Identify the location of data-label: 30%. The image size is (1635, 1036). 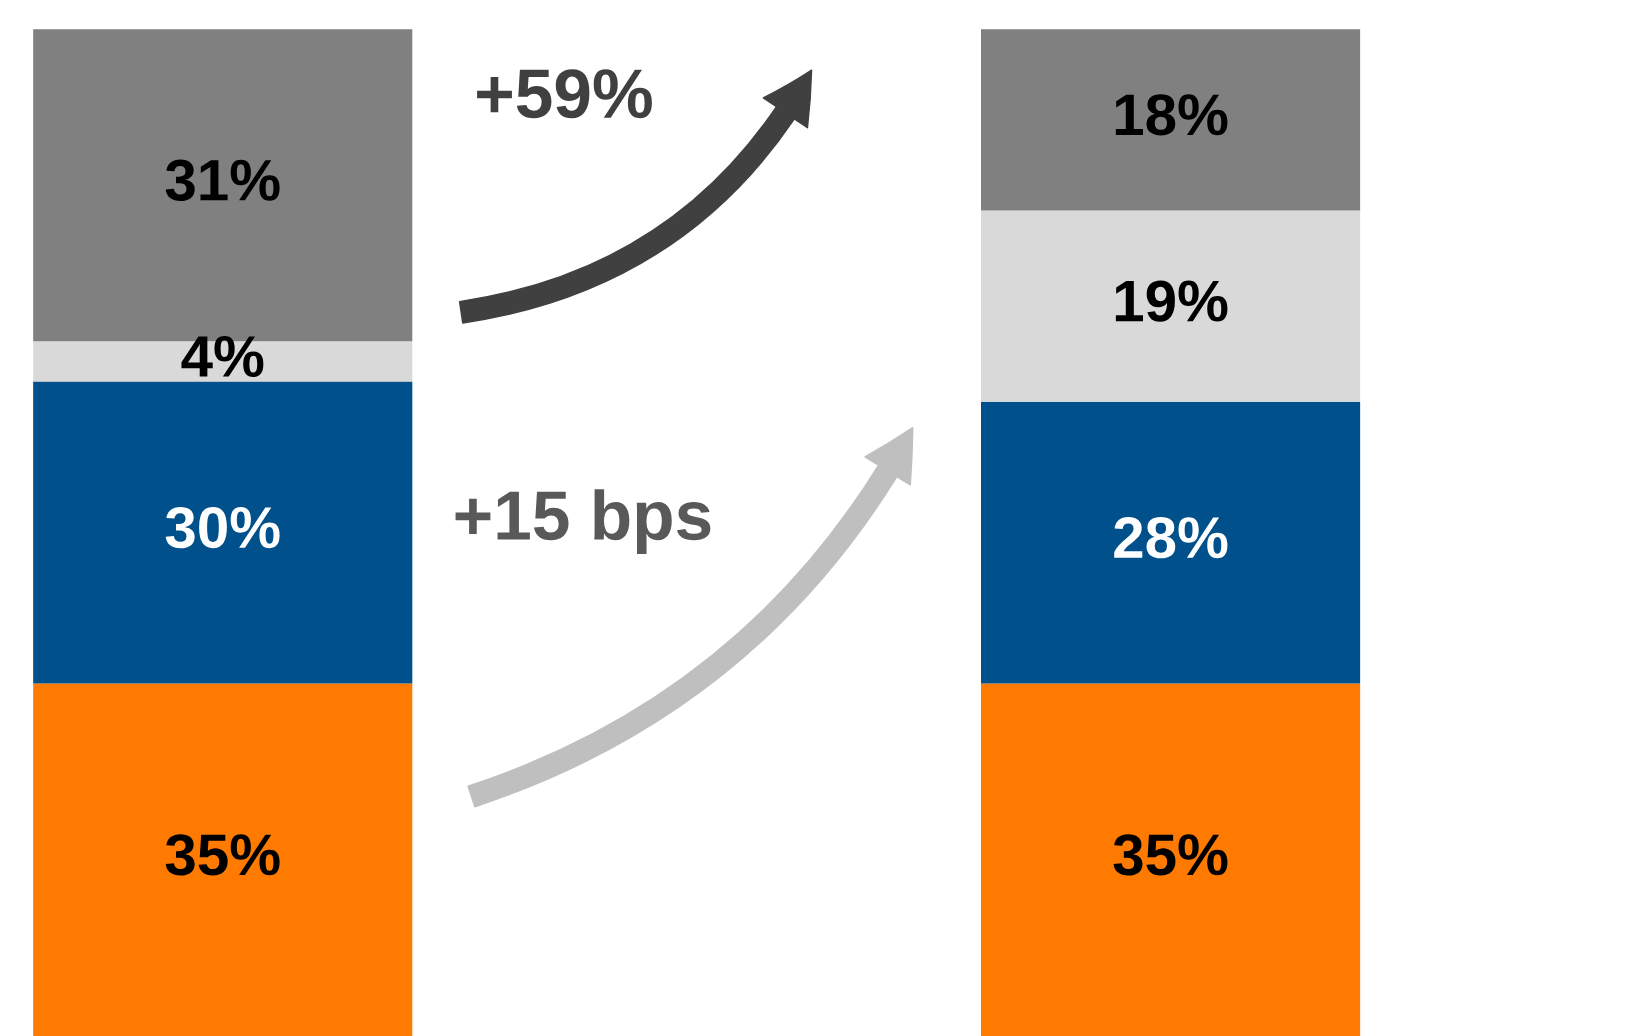
(222, 527).